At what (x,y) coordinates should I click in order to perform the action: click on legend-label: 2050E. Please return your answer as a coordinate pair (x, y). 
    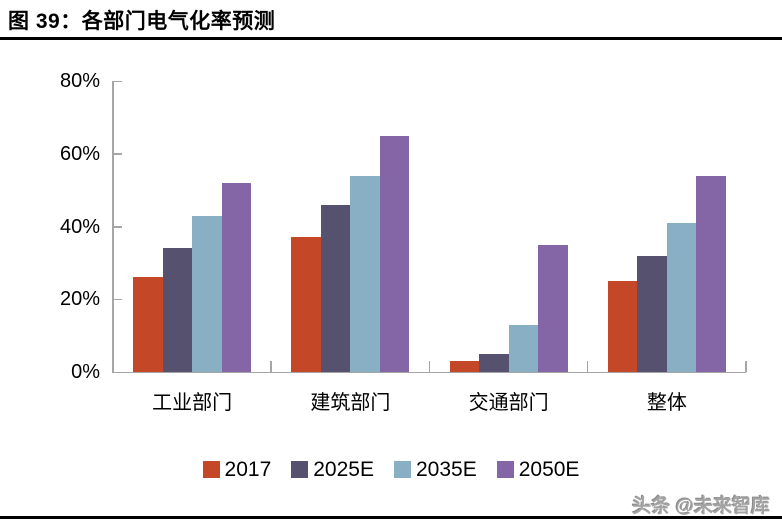
    Looking at the image, I should click on (549, 469).